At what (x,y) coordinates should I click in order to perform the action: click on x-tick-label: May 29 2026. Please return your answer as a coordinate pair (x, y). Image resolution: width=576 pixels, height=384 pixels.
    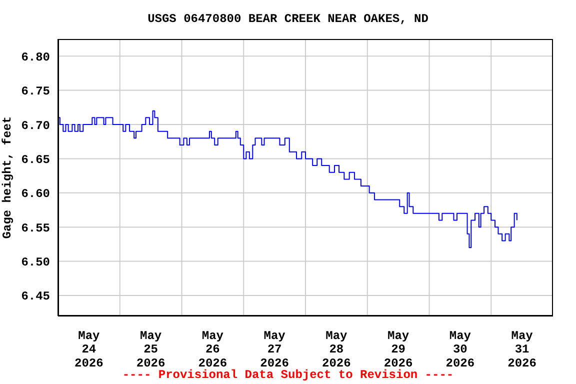
    Looking at the image, I should click on (398, 349).